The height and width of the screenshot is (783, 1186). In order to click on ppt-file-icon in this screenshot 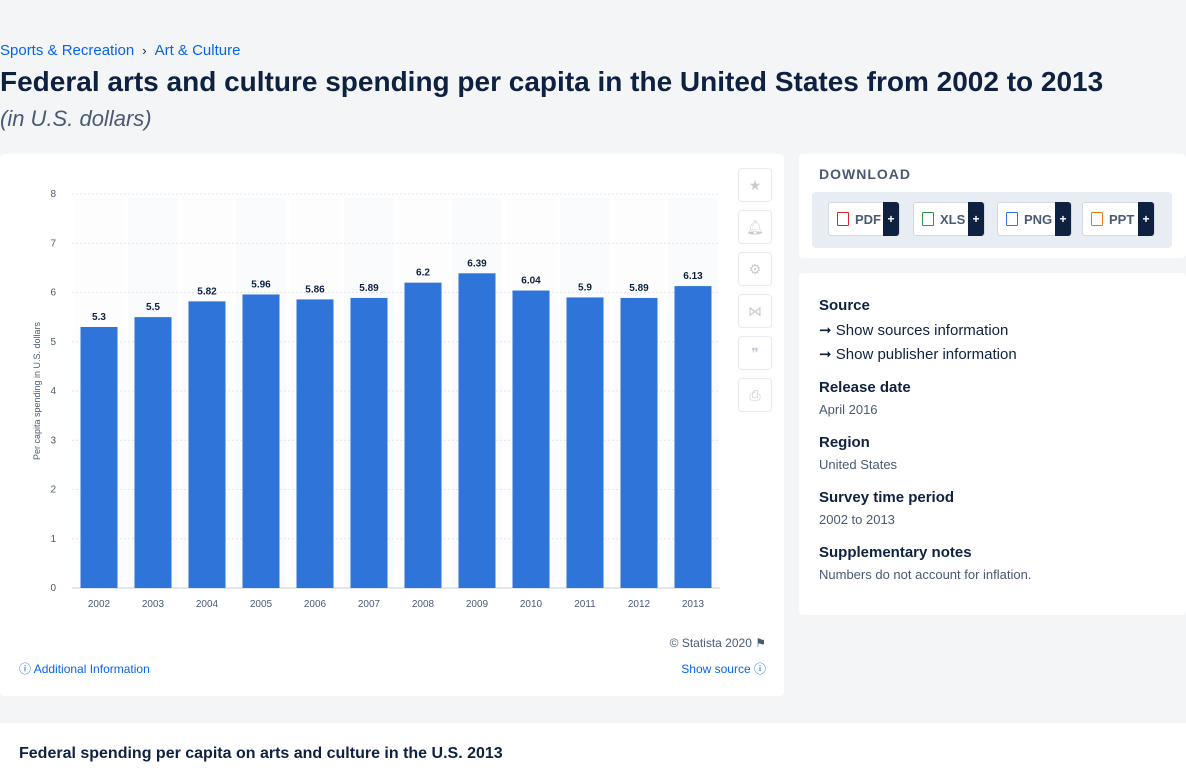, I will do `click(1097, 219)`.